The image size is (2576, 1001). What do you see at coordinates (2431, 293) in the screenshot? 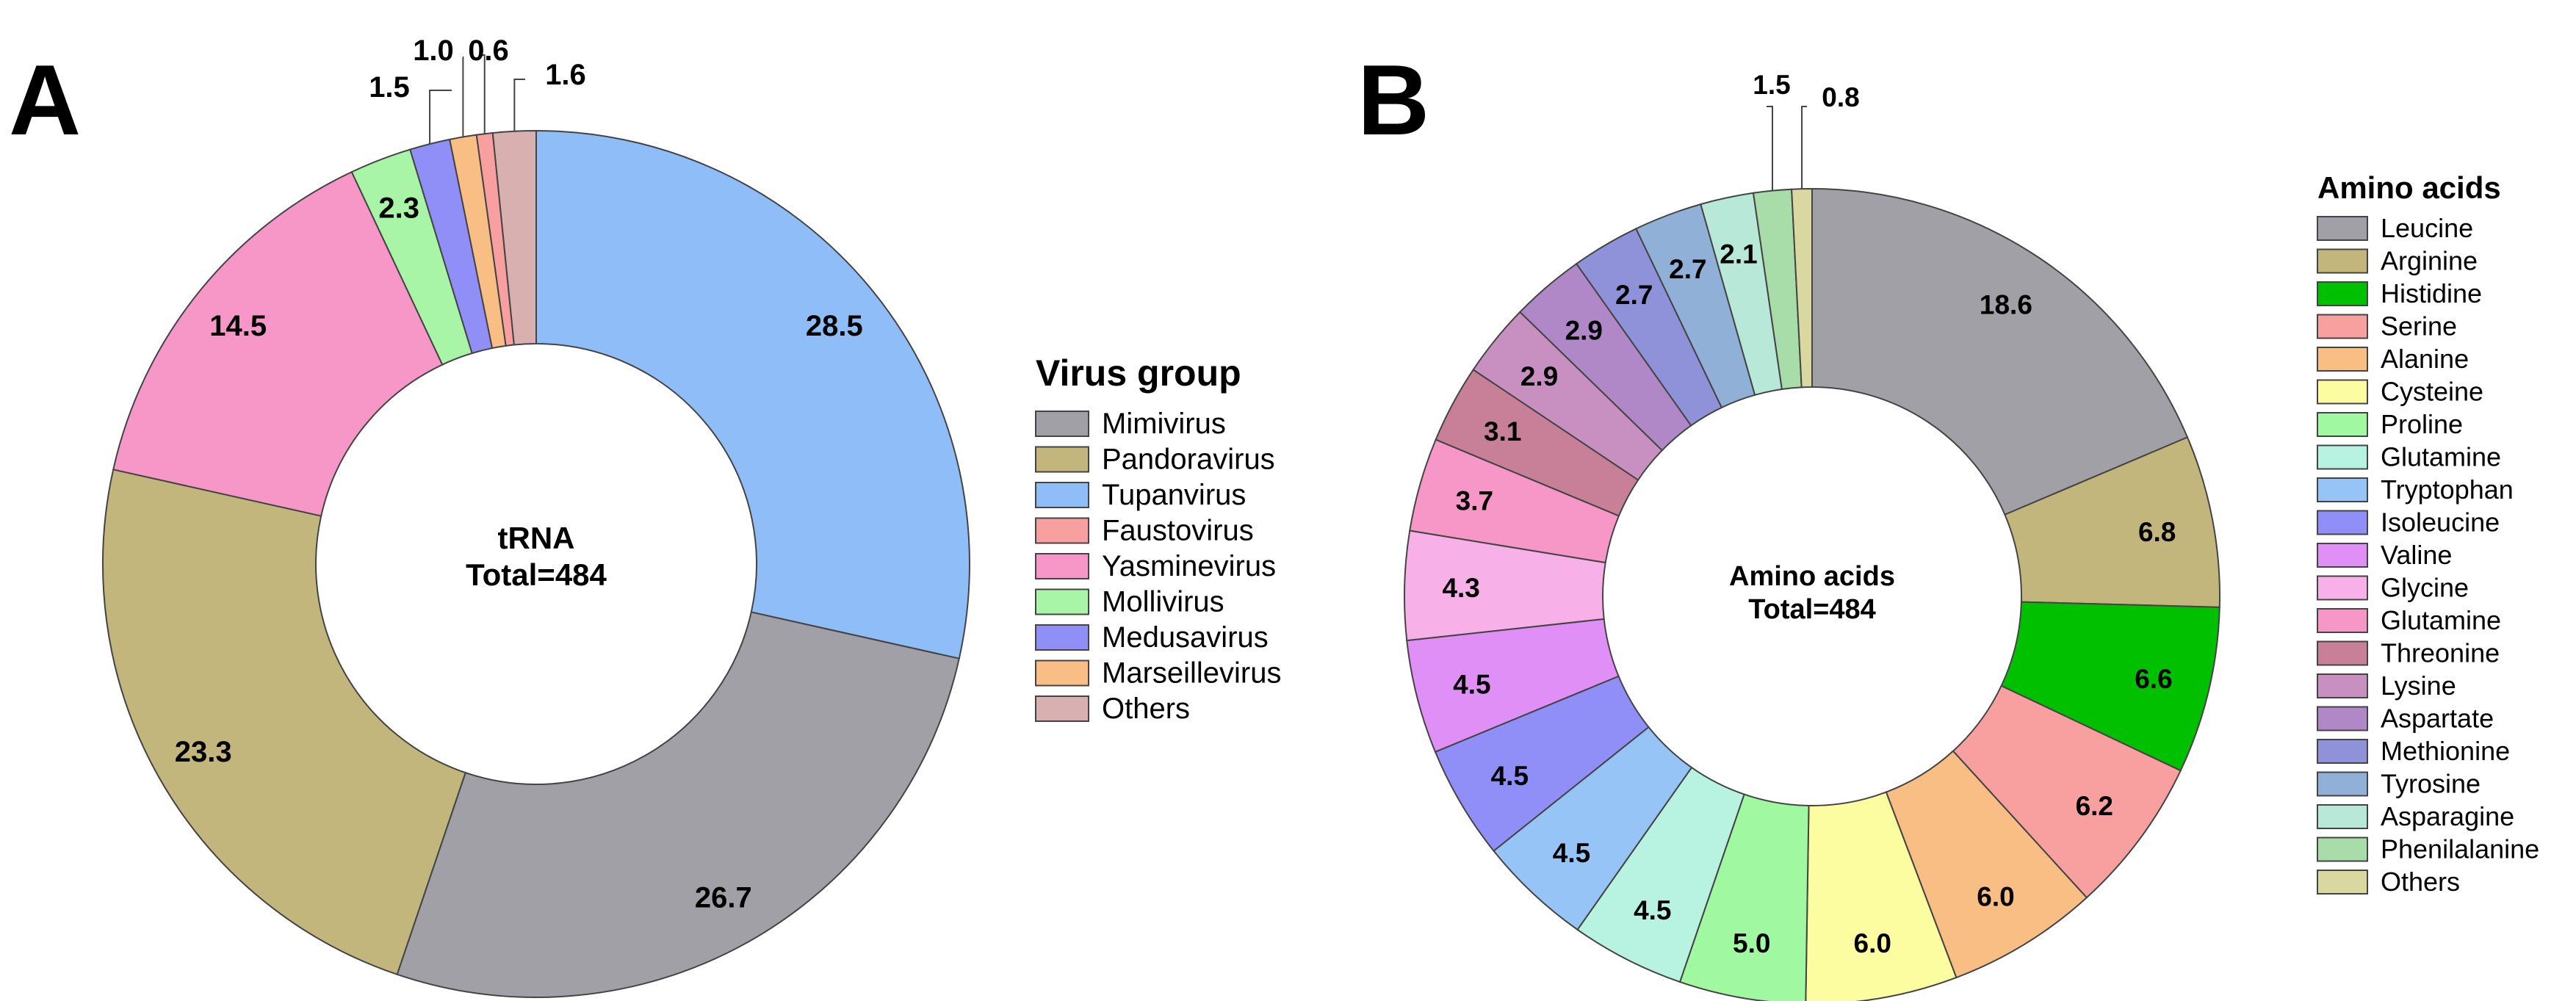
I see `legend-label-histidine-2: Histidine` at bounding box center [2431, 293].